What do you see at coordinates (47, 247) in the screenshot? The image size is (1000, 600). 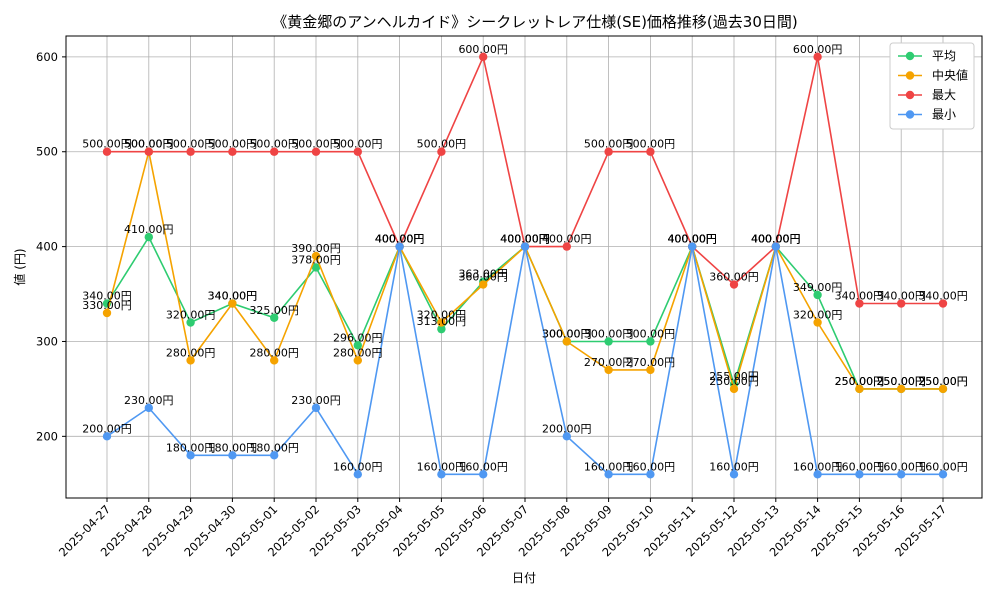 I see `y-tick-label: 400` at bounding box center [47, 247].